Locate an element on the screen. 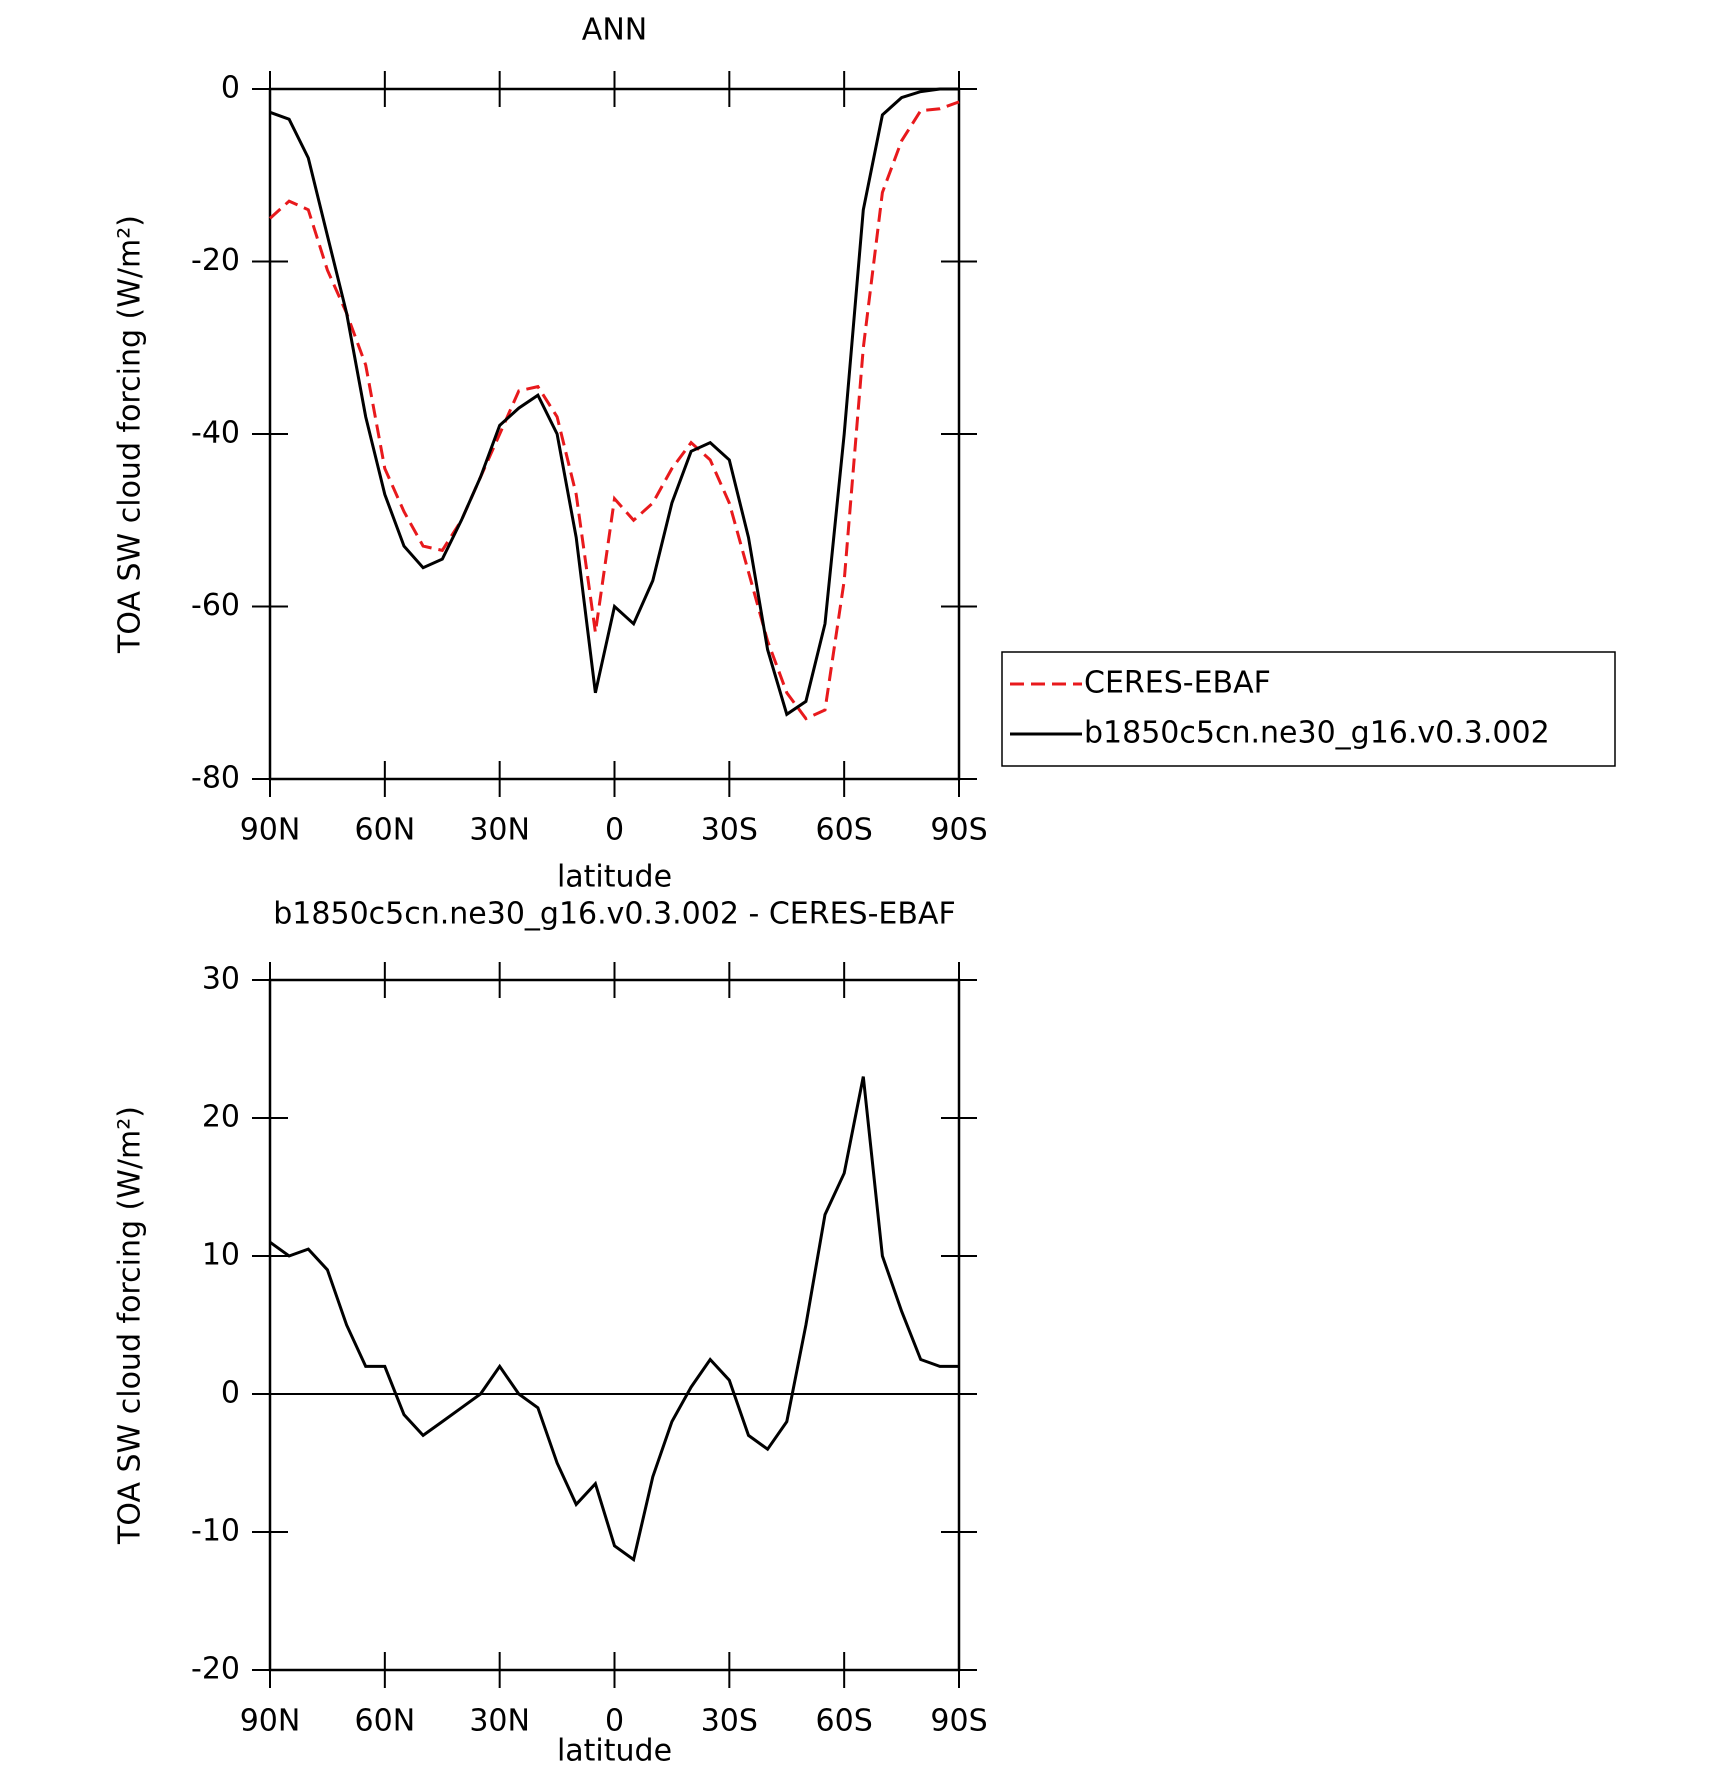 The height and width of the screenshot is (1773, 1710). chart-title: b1850c5cn.ne30_g16.v0.3.002 - CERES-EBAF is located at coordinates (614, 914).